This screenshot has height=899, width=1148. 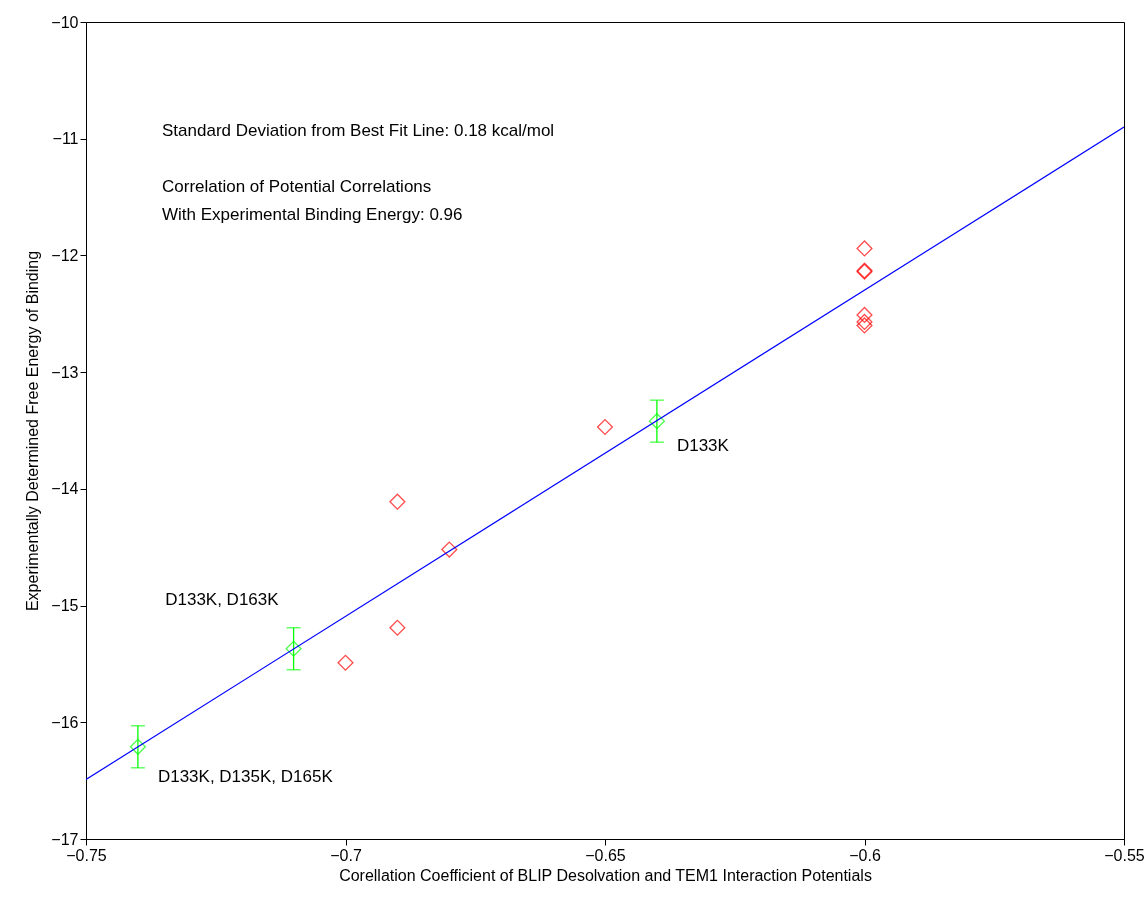 I want to click on x-axis-title: Corellation Coefficient of BLIP Desolvation and TEM1 Interaction Potentials, so click(x=605, y=875).